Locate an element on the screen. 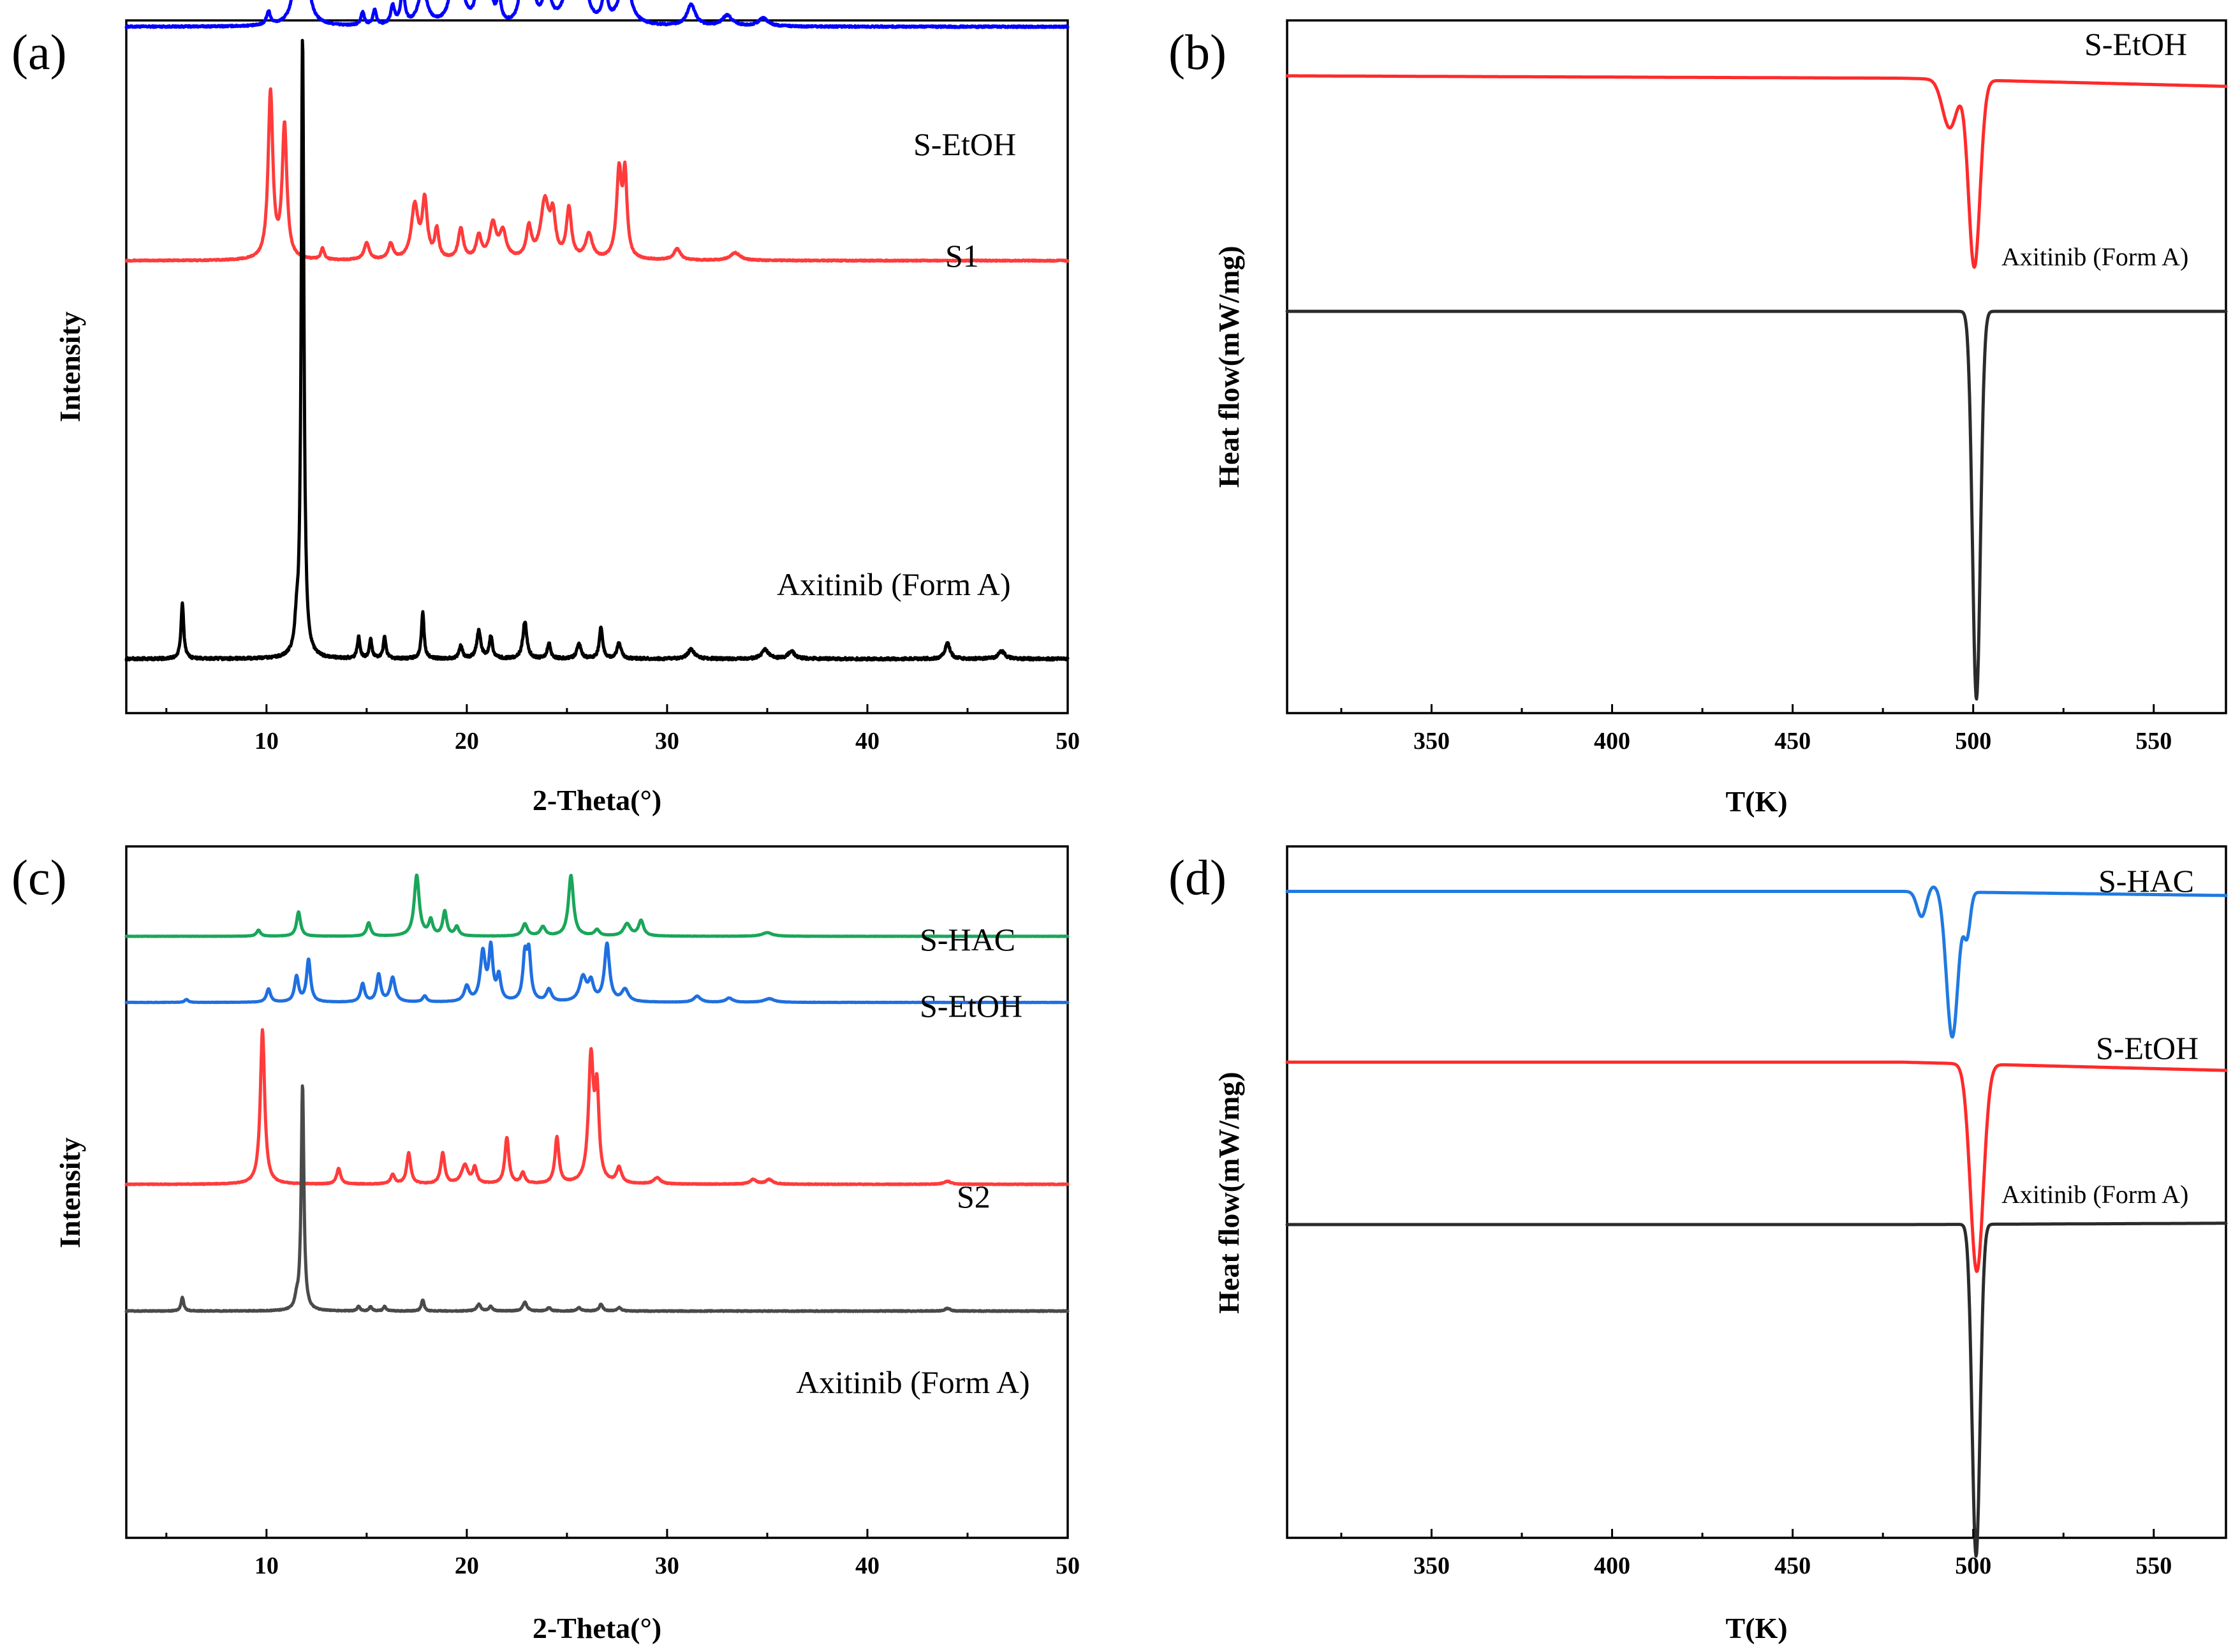 This screenshot has width=2240, height=1652. panel-d-series-label: S-HAC is located at coordinates (2146, 881).